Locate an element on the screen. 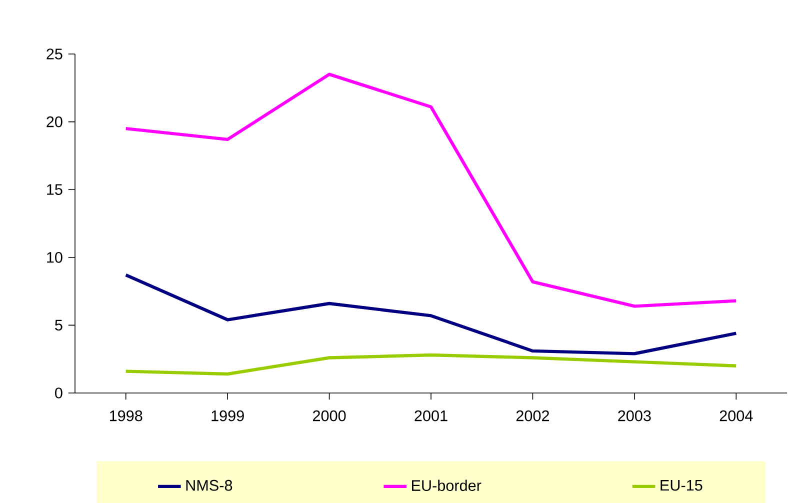  y-tick-label: 5 is located at coordinates (58, 325).